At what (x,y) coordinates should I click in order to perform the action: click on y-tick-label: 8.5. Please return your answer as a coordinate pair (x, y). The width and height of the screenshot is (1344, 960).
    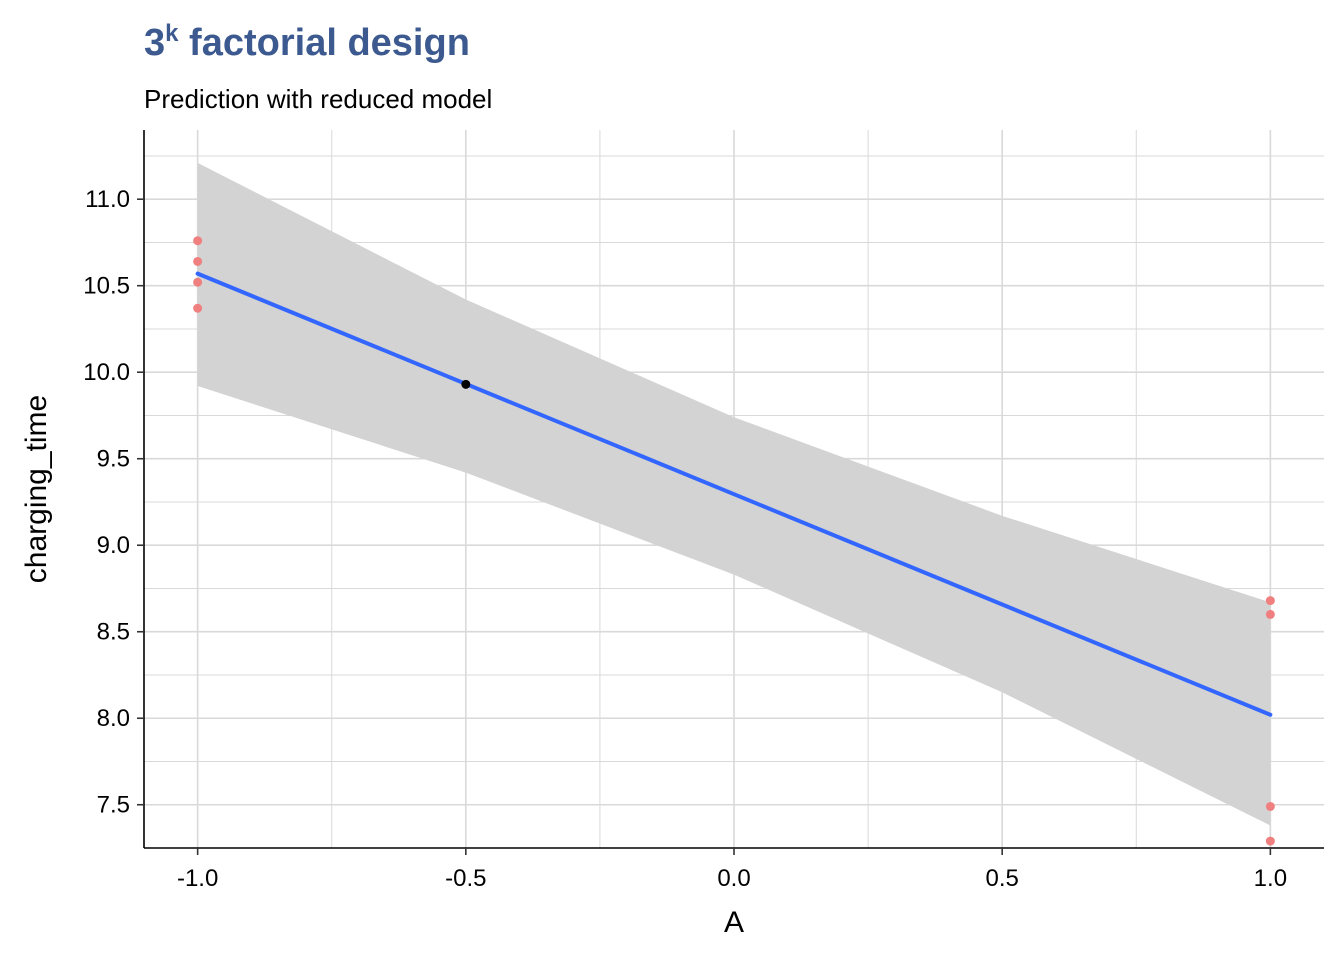
    Looking at the image, I should click on (113, 632).